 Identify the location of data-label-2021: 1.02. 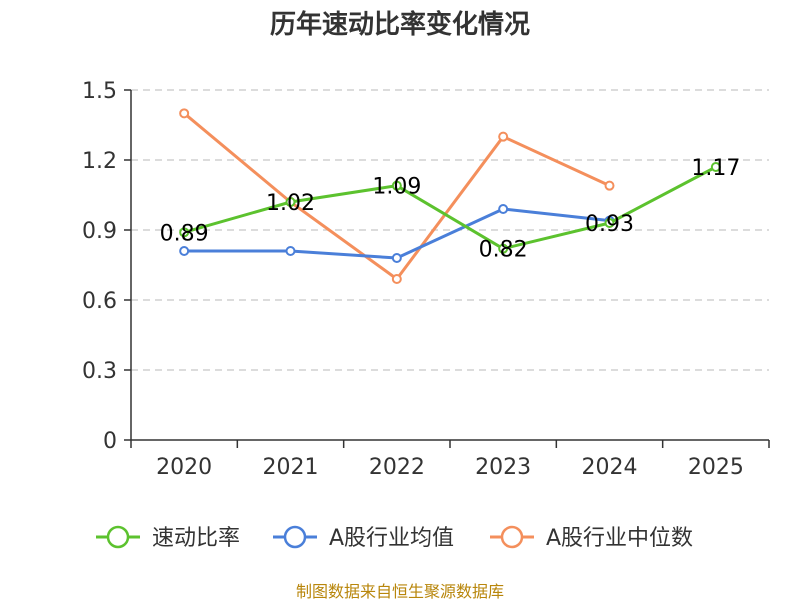
(290, 203).